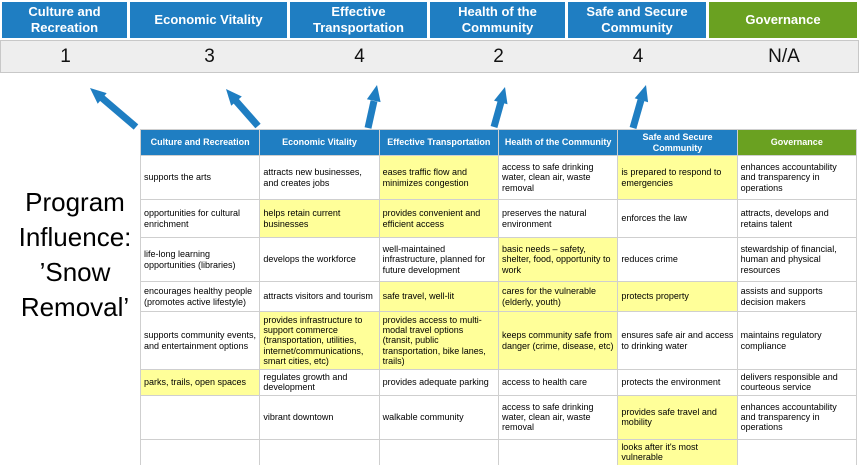 This screenshot has width=859, height=465. What do you see at coordinates (797, 218) in the screenshot?
I see `matrix-cell: attracts, develops and retains talent` at bounding box center [797, 218].